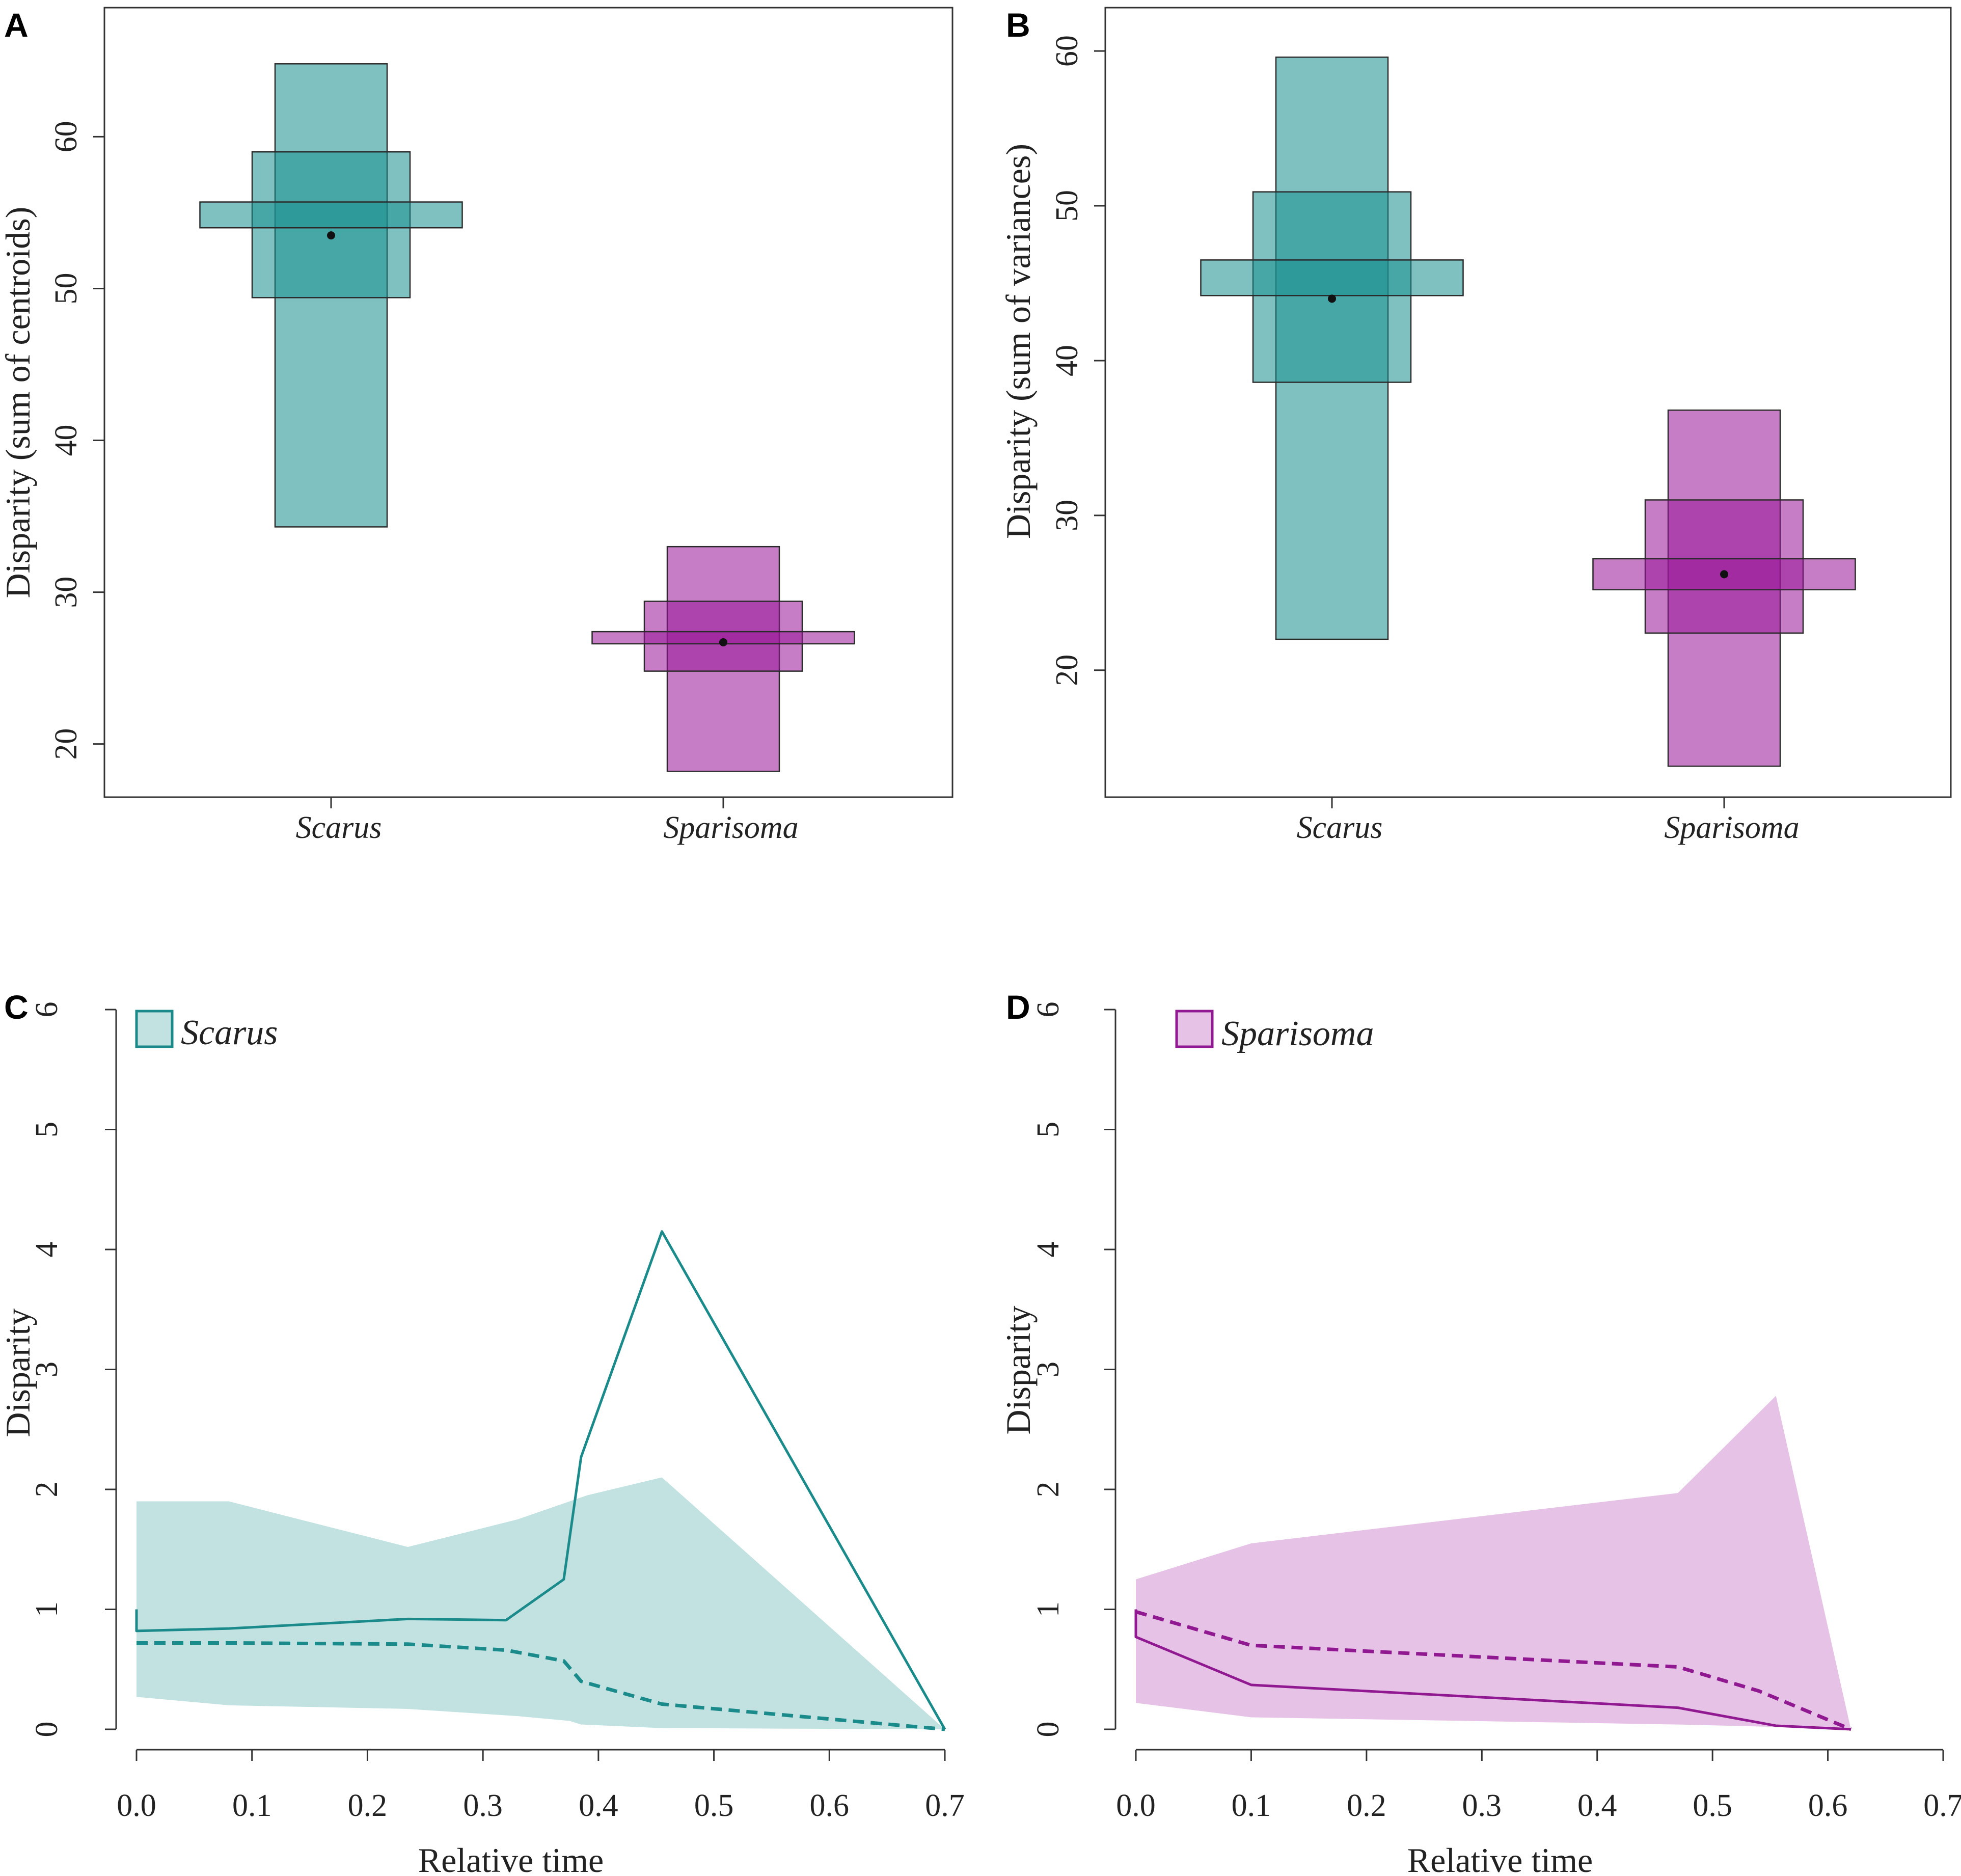 The image size is (1961, 1876). I want to click on y-axis-c: 0 1 2 3 4 5 6, so click(73, 1370).